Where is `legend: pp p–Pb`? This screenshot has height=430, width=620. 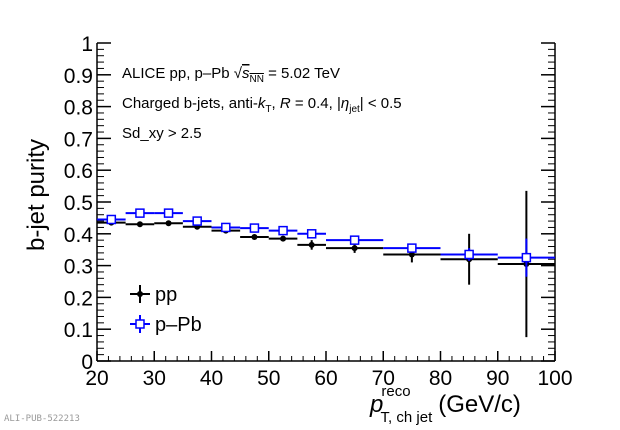 legend: pp p–Pb is located at coordinates (166, 310).